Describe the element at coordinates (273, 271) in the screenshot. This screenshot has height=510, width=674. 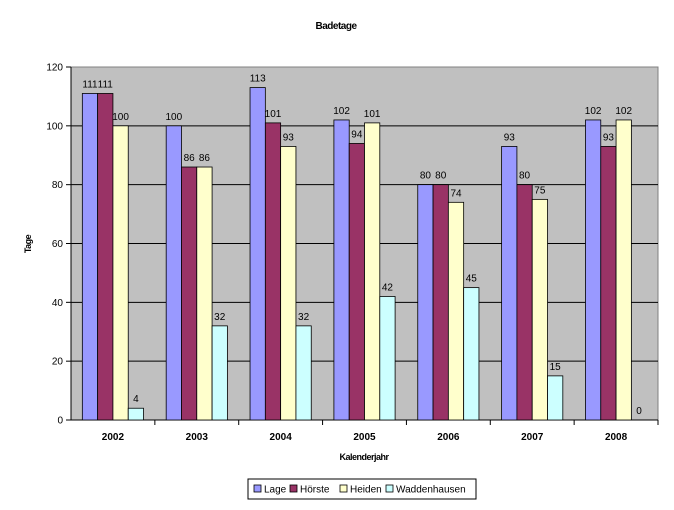
I see `bar-hörste-2004` at that location.